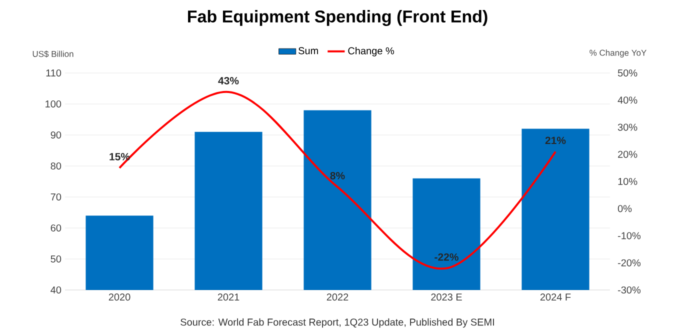  I want to click on y-axis-title: US$ Billion, so click(53, 54).